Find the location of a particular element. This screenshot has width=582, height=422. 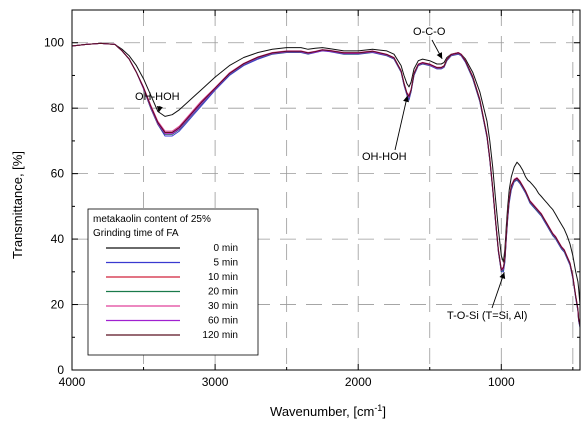

x-axis-title: Wavenumber, [cm-1] is located at coordinates (328, 411).